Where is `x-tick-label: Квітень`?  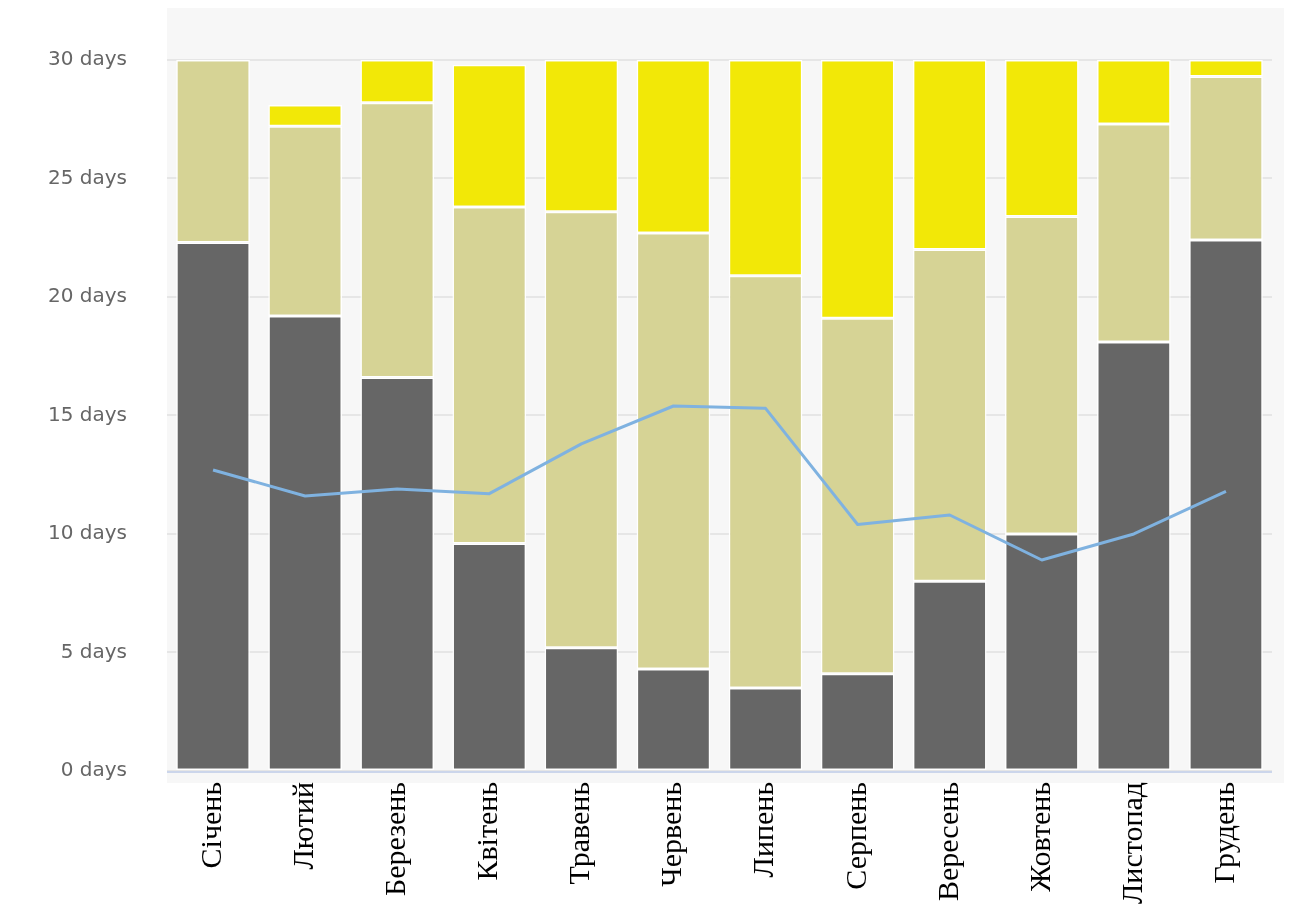
x-tick-label: Квітень is located at coordinates (487, 831).